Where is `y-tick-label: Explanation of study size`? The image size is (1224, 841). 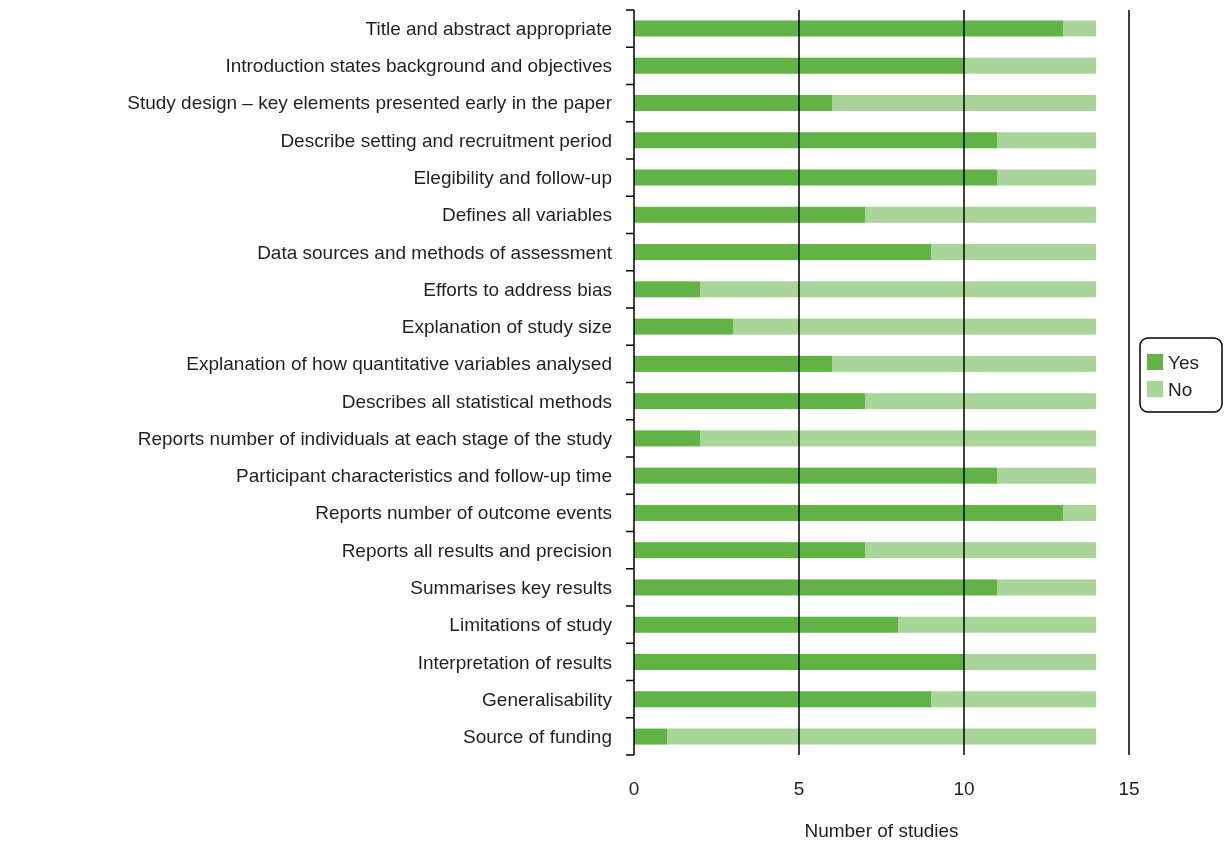
y-tick-label: Explanation of study size is located at coordinates (506, 327).